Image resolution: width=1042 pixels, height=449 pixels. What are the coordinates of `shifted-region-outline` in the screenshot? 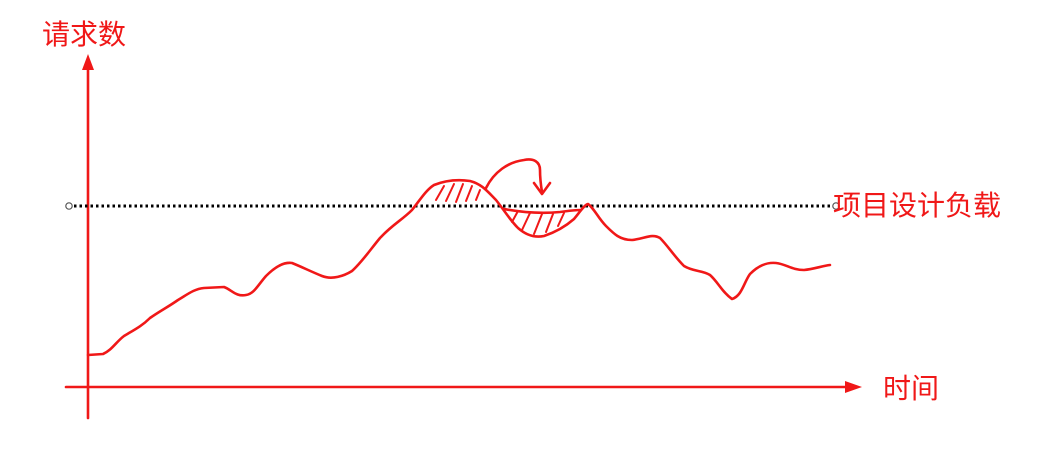 It's located at (542, 211).